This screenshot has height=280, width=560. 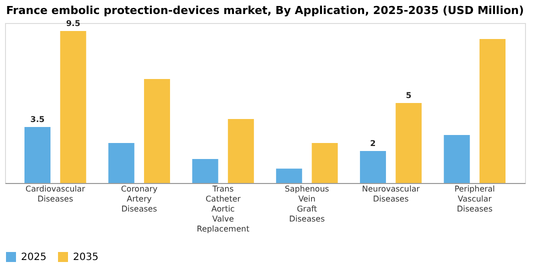 What do you see at coordinates (37, 119) in the screenshot?
I see `data-label: 3.5` at bounding box center [37, 119].